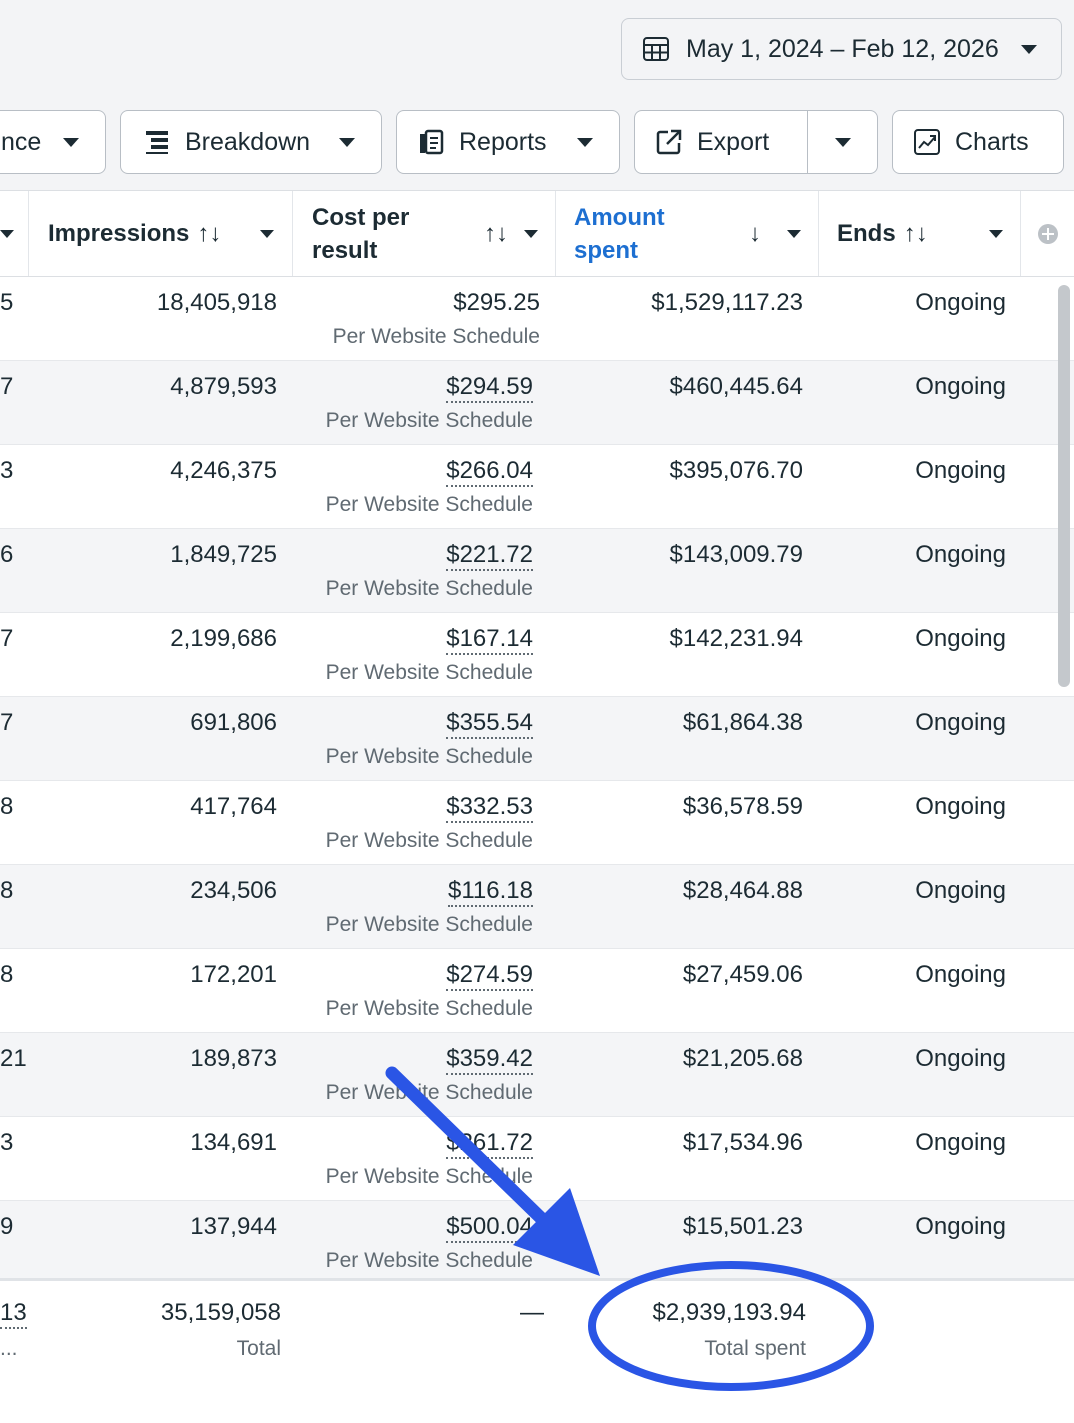 The image size is (1074, 1423). Describe the element at coordinates (489, 1060) in the screenshot. I see `cost-per-result-value: $359.42` at that location.